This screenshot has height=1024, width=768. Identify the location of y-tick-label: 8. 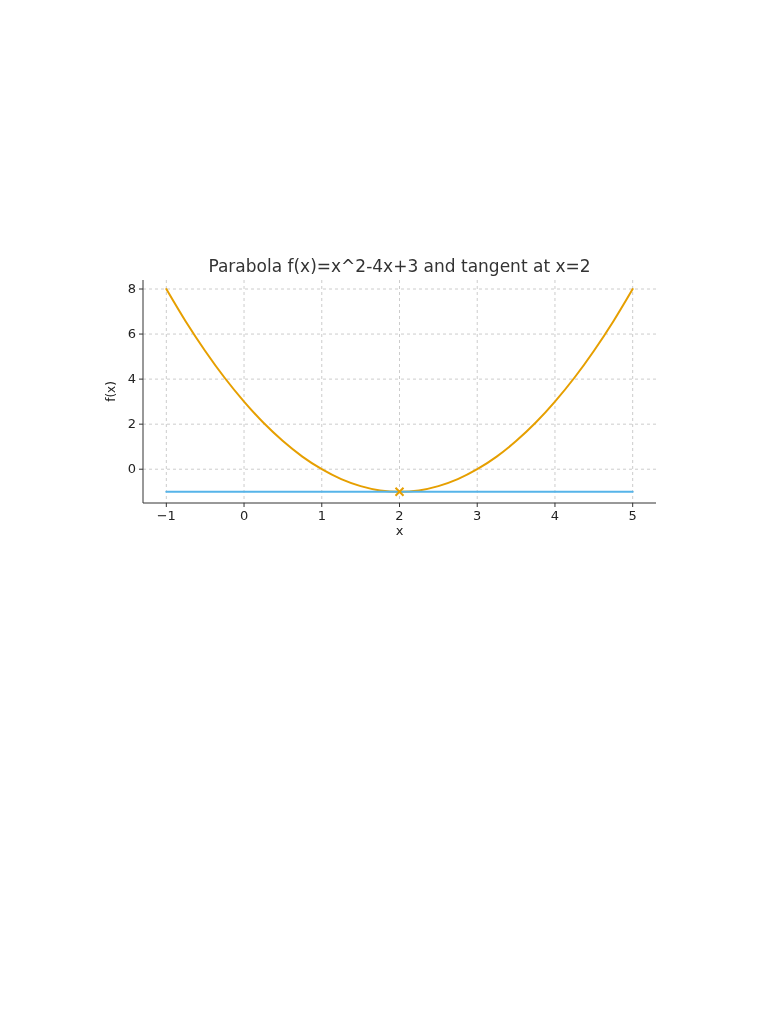
(131, 289).